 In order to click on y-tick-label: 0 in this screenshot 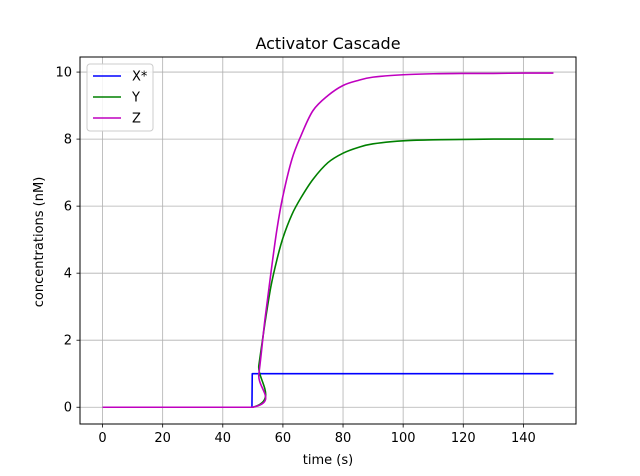, I will do `click(68, 408)`.